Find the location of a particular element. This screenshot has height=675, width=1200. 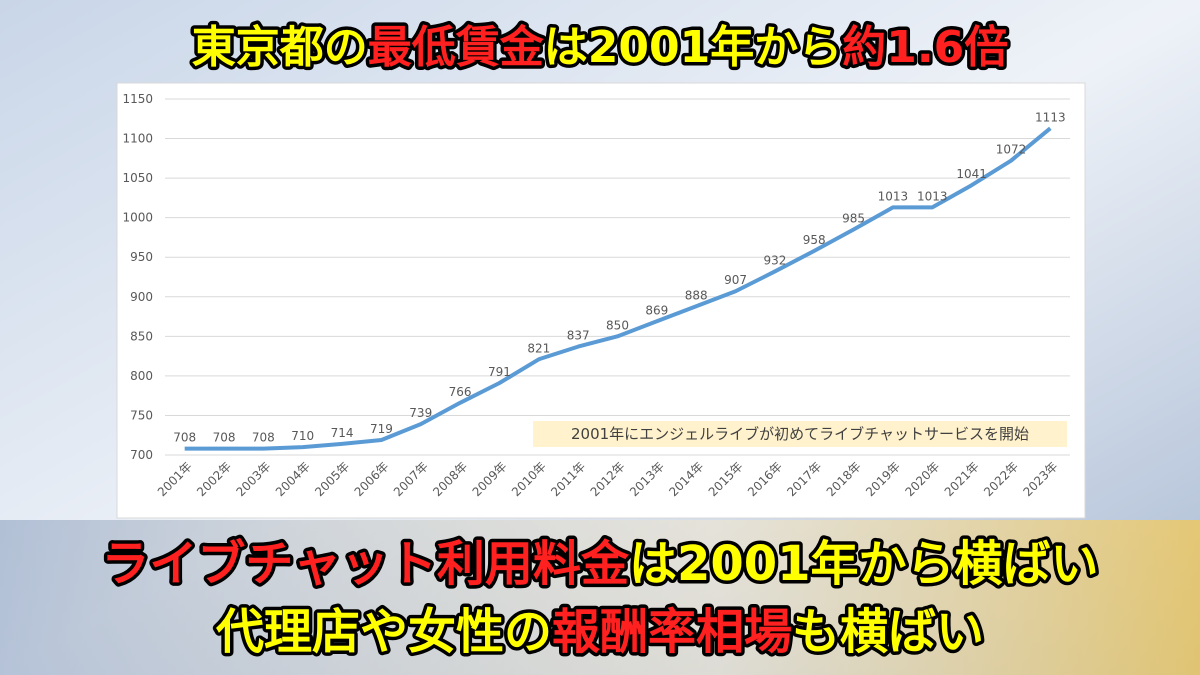

data-label: 821 is located at coordinates (538, 348).